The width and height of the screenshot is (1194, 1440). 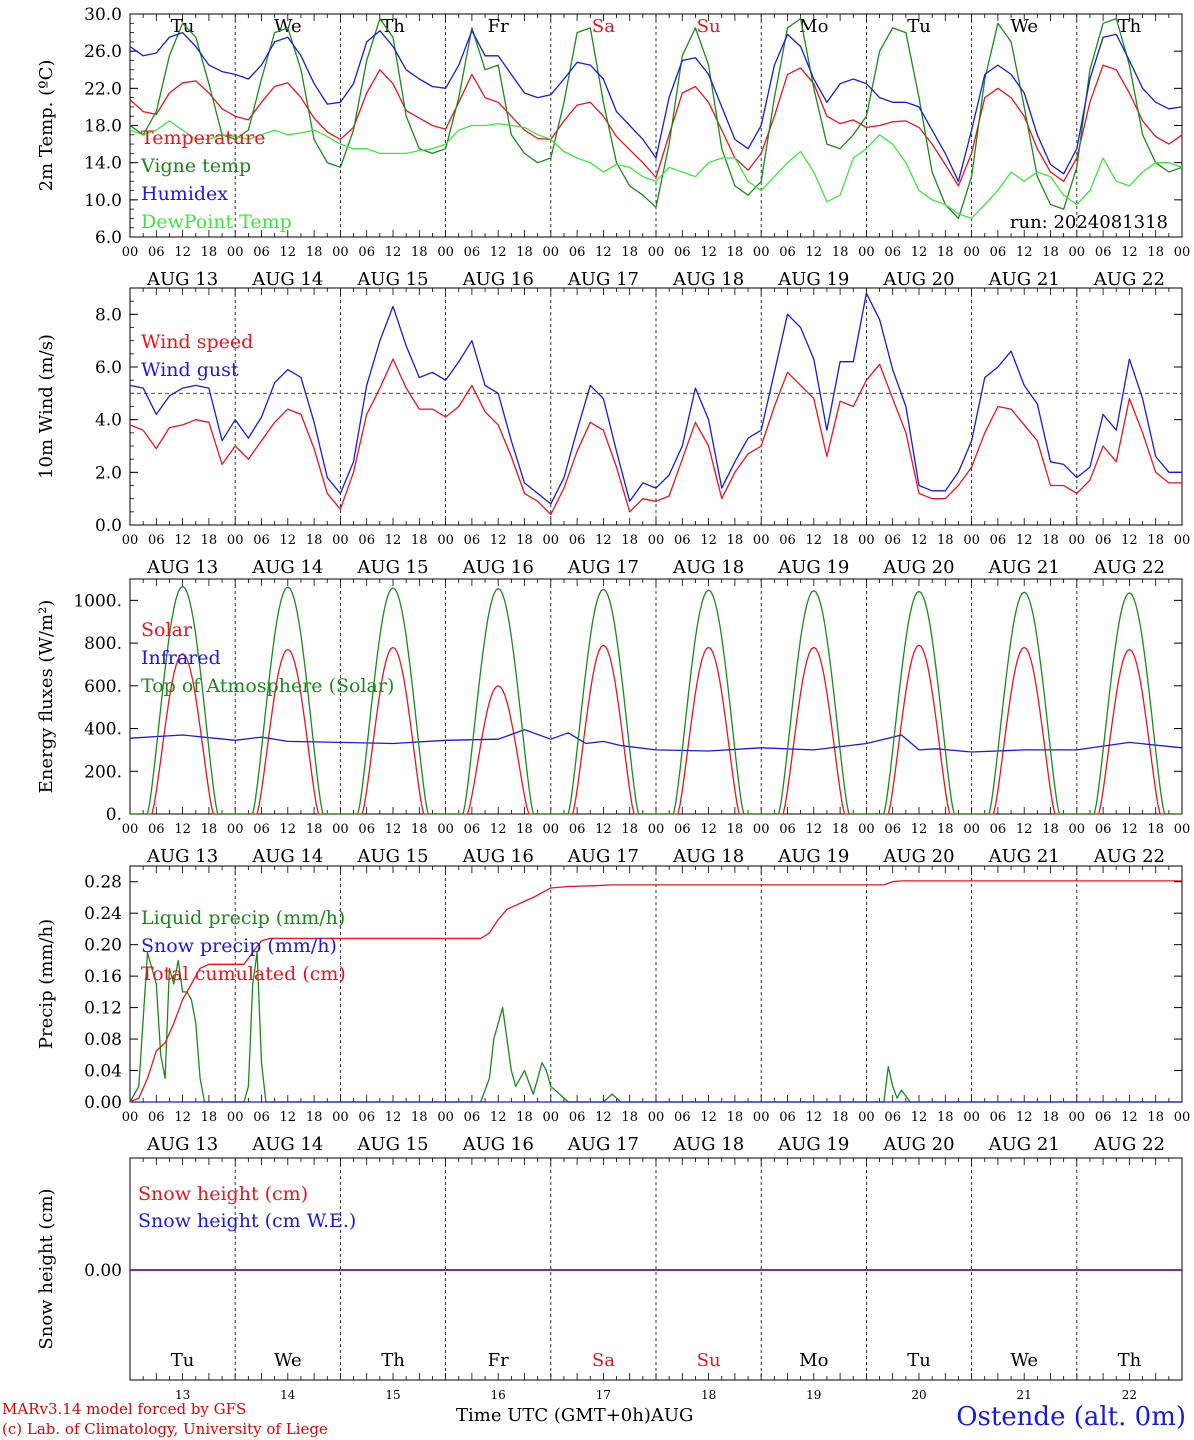 I want to click on weekday-label: We, so click(x=1024, y=26).